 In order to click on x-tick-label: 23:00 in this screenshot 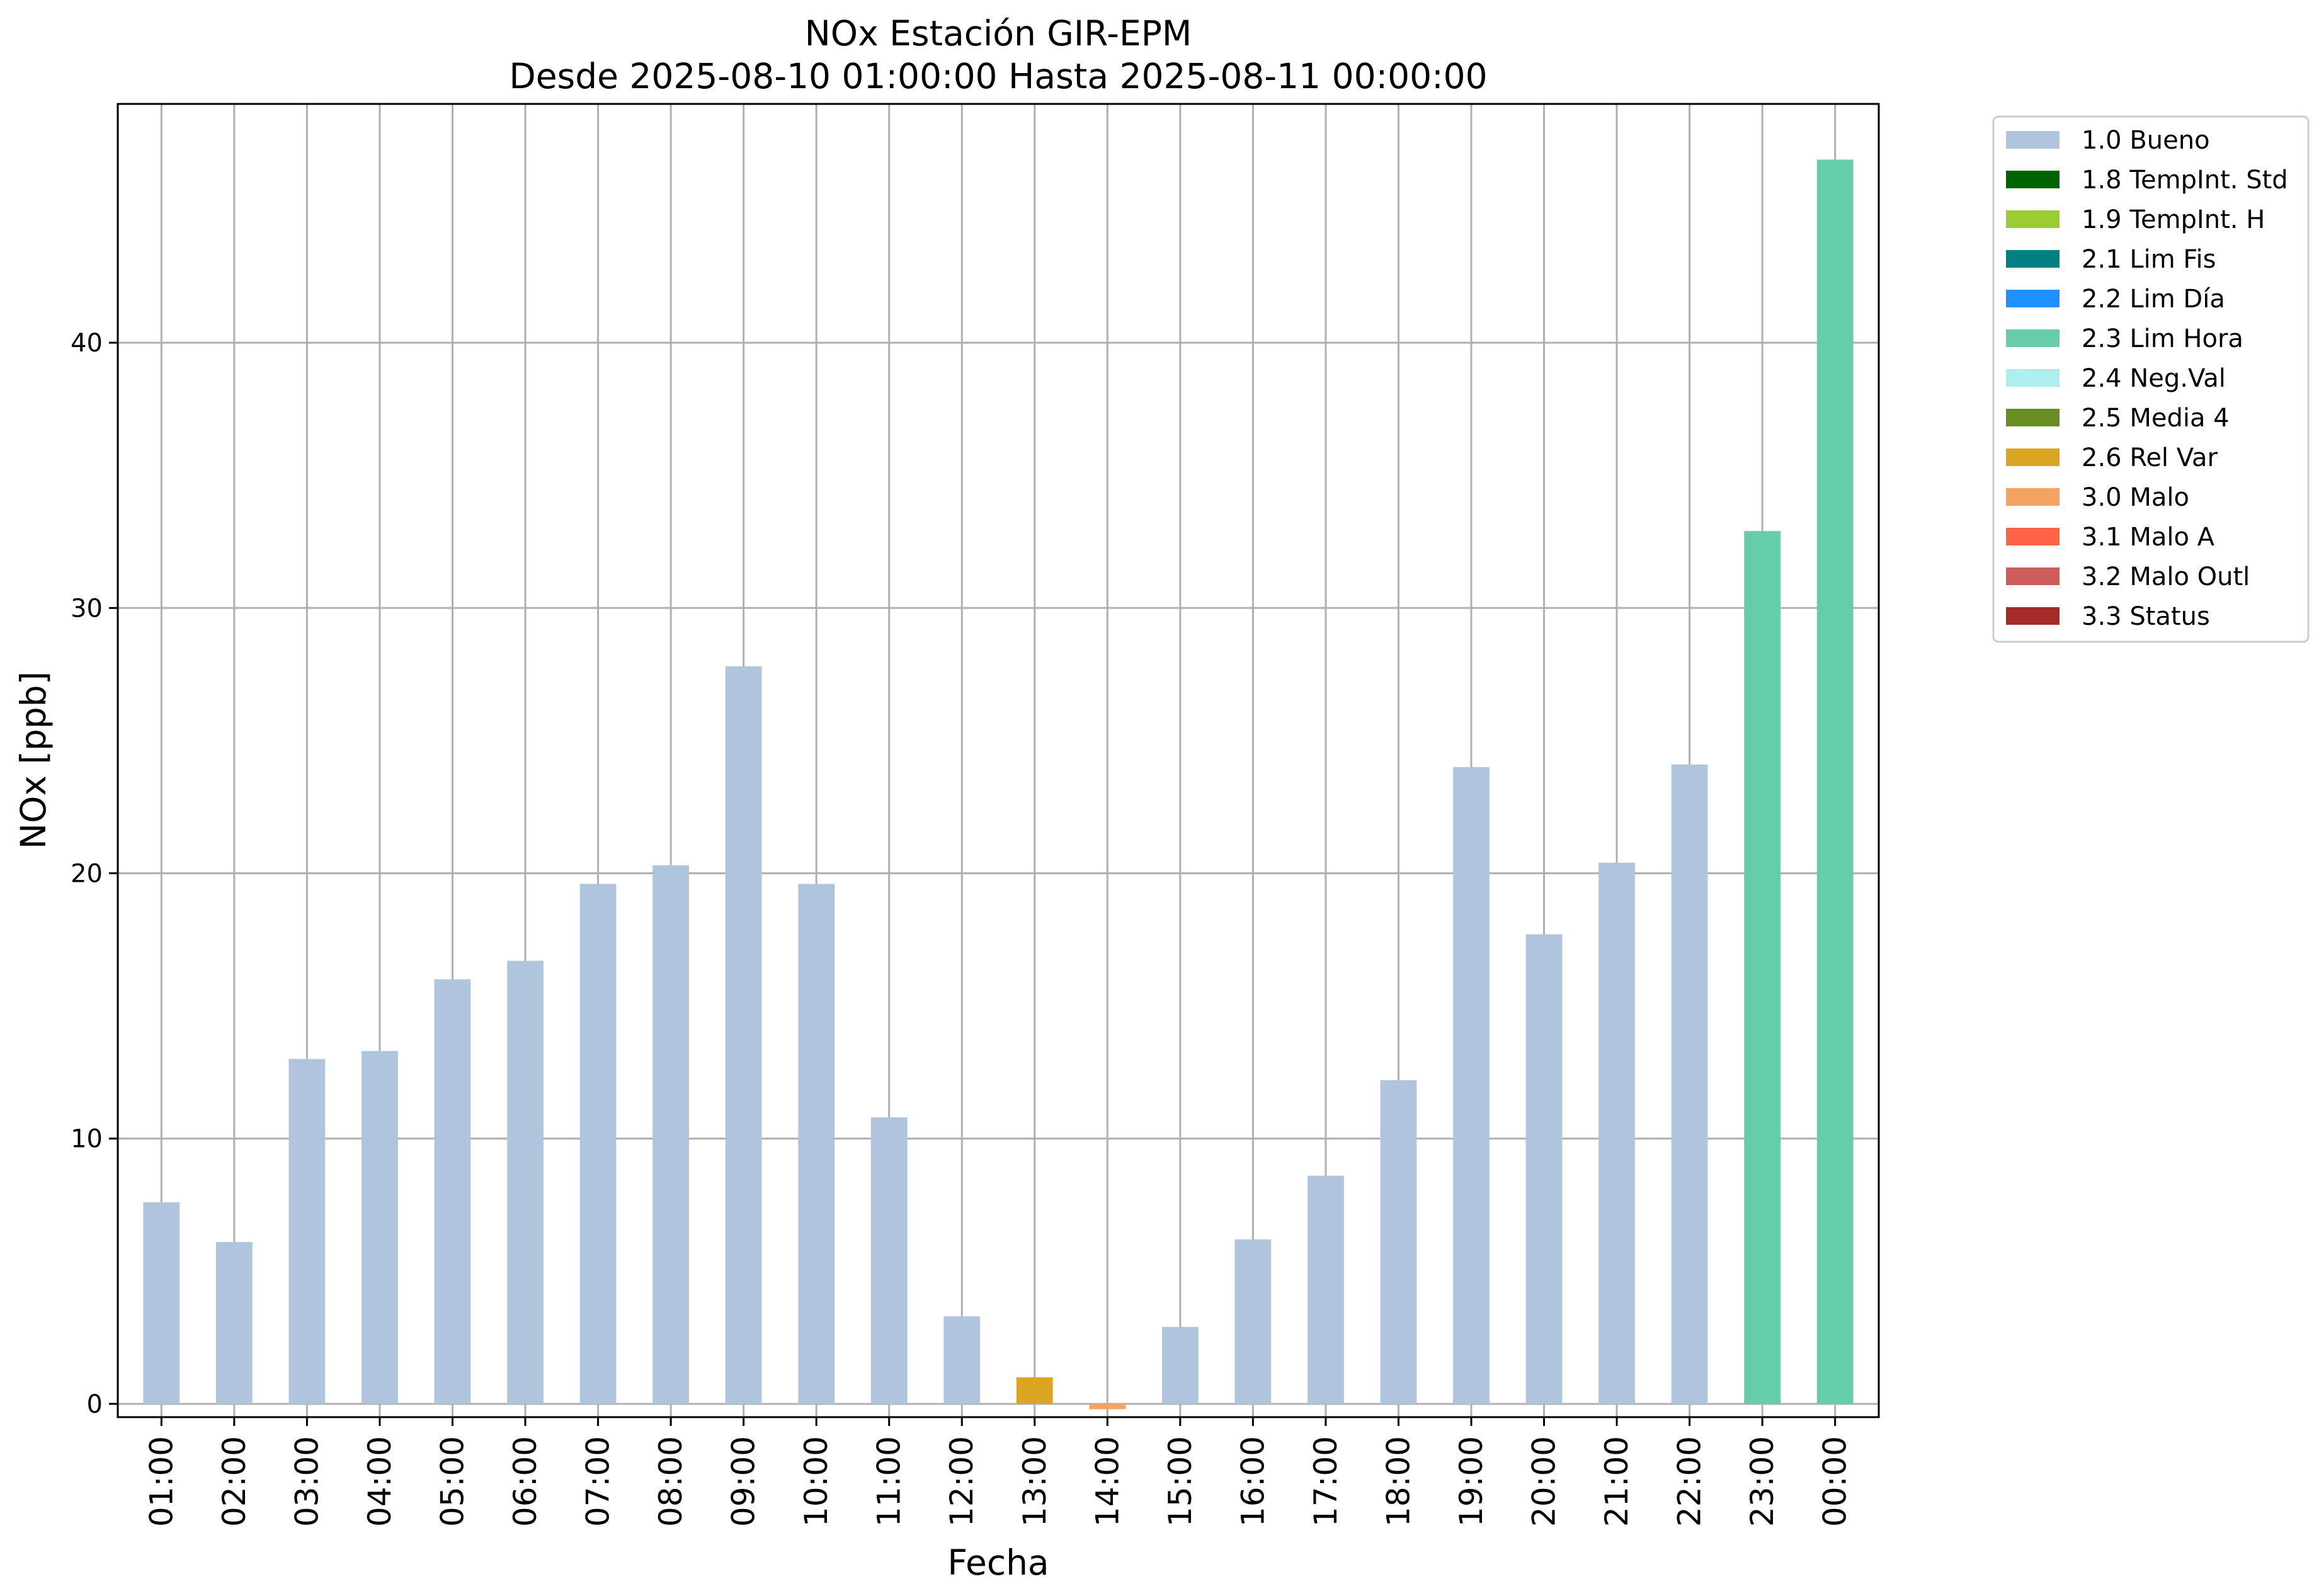, I will do `click(1762, 1481)`.